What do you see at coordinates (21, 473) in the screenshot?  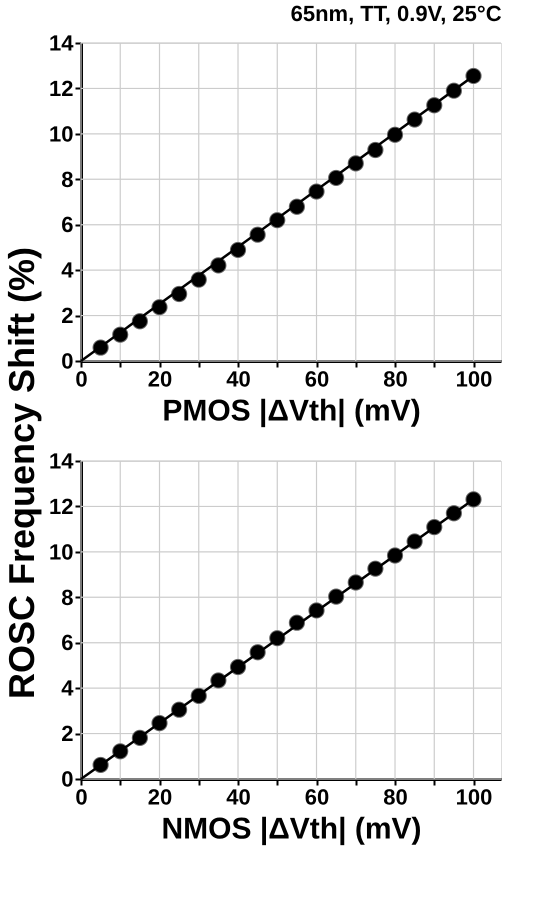 I see `y-axis-title: ROSC Frequency Shift (%)` at bounding box center [21, 473].